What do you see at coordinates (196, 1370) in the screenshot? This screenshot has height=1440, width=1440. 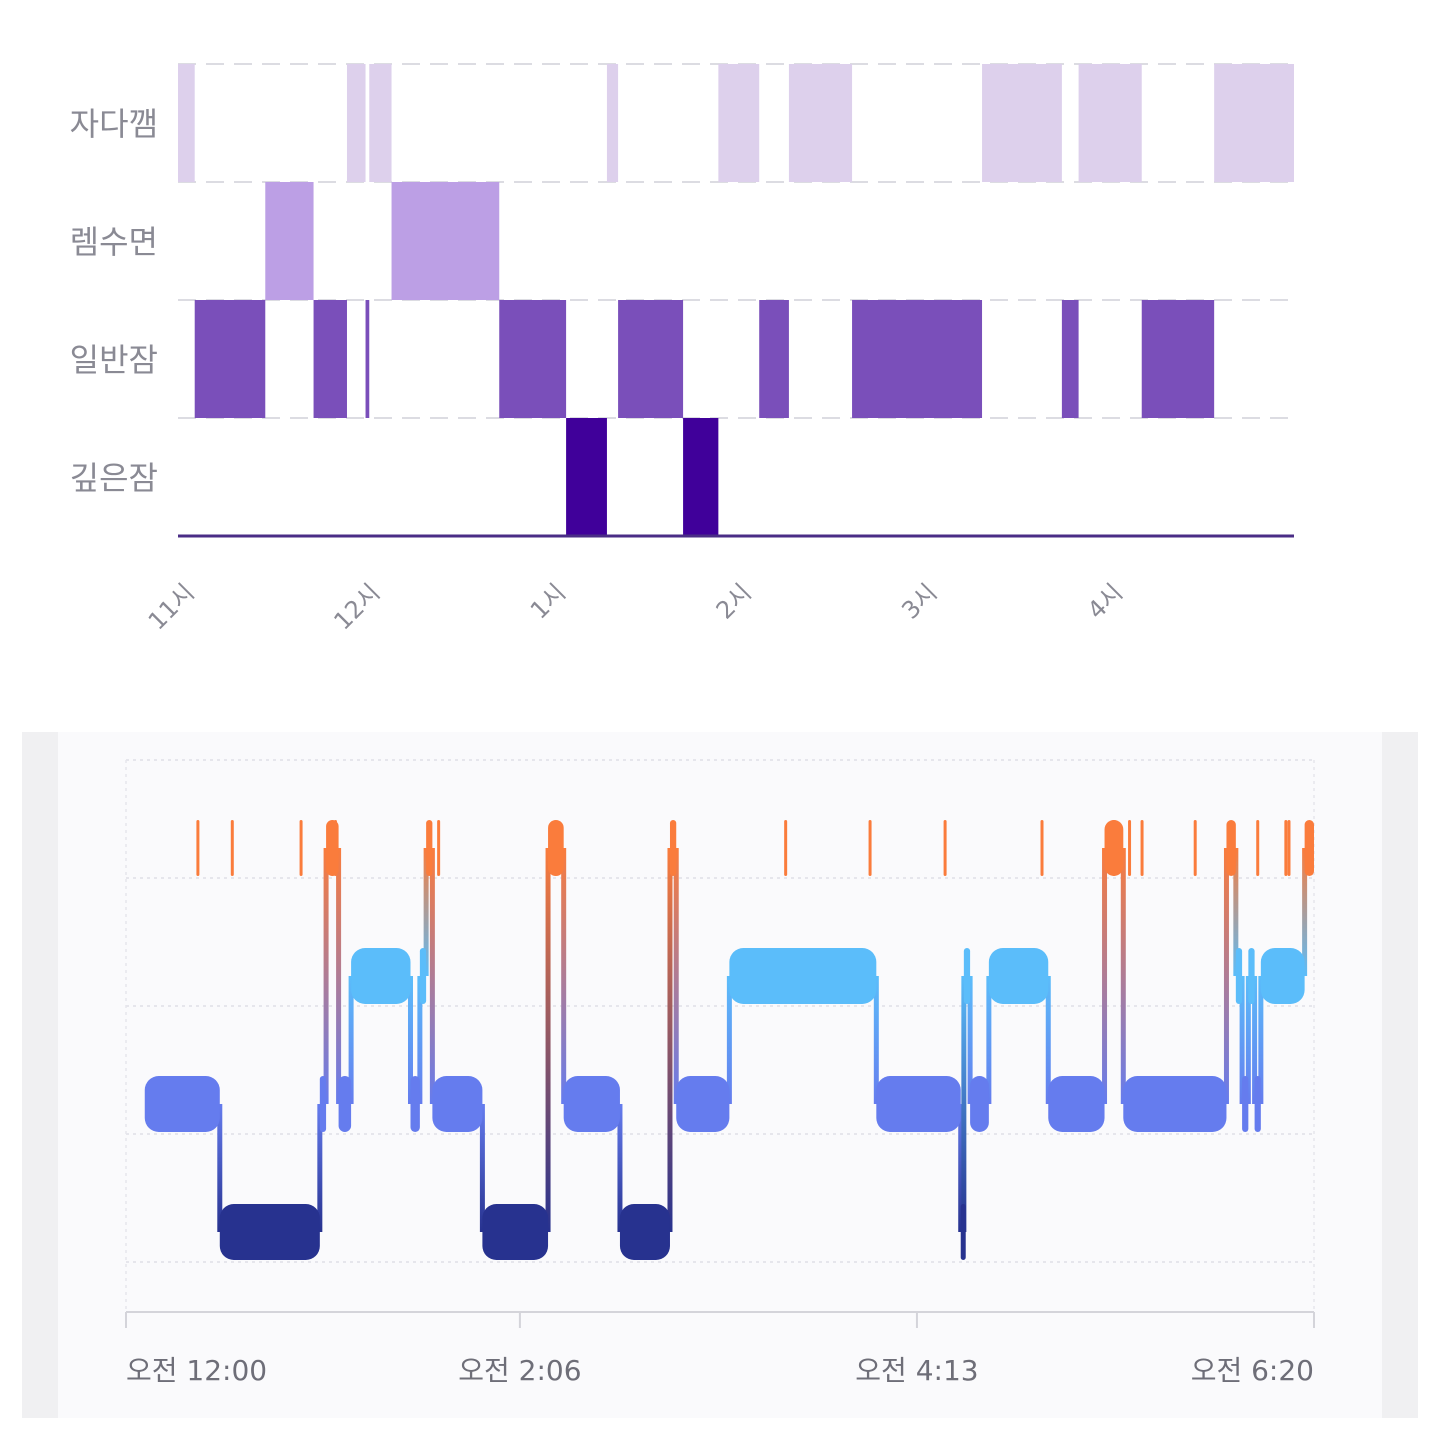 I see `x-tick-label: 오전 12:00` at bounding box center [196, 1370].